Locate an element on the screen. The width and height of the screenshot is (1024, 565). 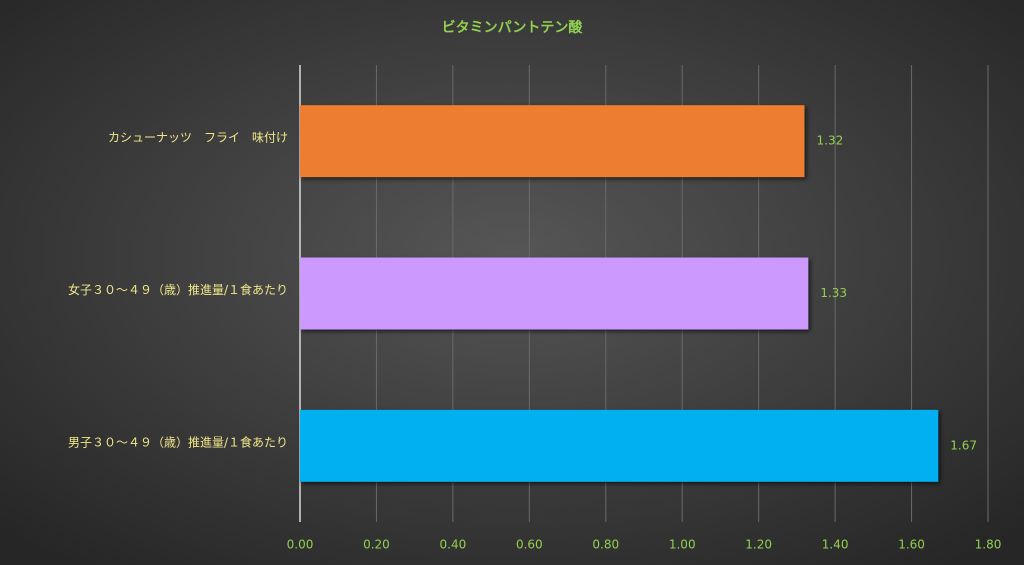
x-tick-label: 1.60 is located at coordinates (911, 545).